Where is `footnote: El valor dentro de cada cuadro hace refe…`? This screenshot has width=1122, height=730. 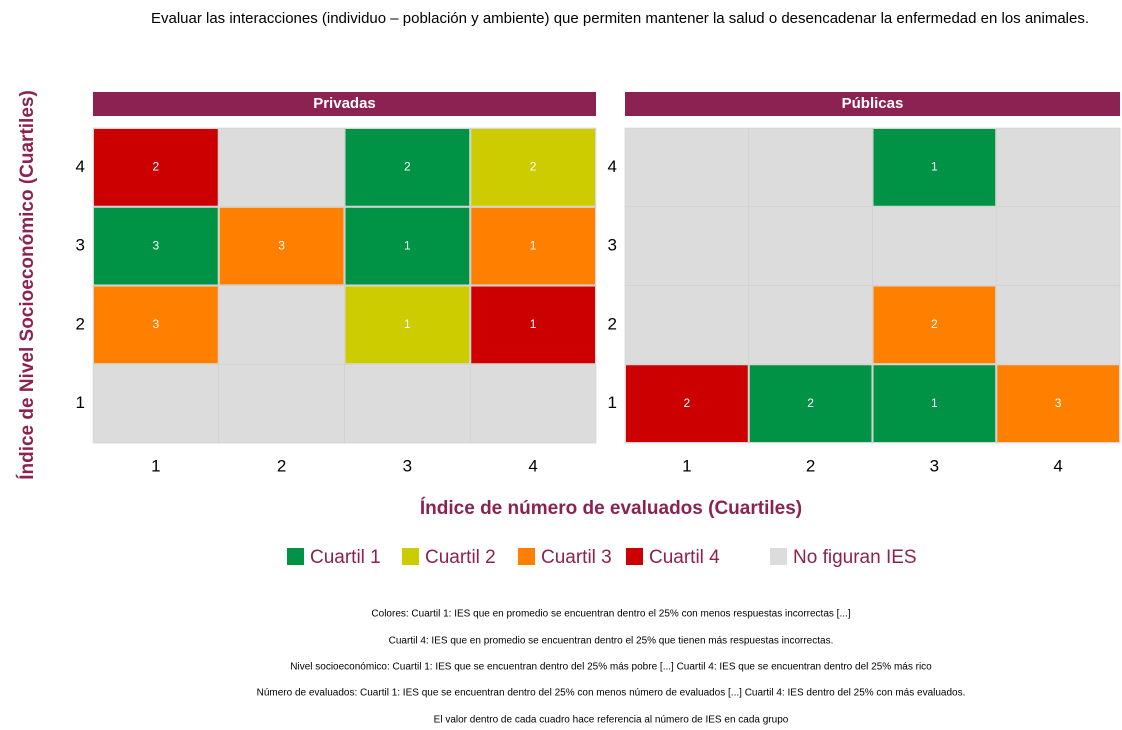
footnote: El valor dentro de cada cuadro hace refe… is located at coordinates (611, 720).